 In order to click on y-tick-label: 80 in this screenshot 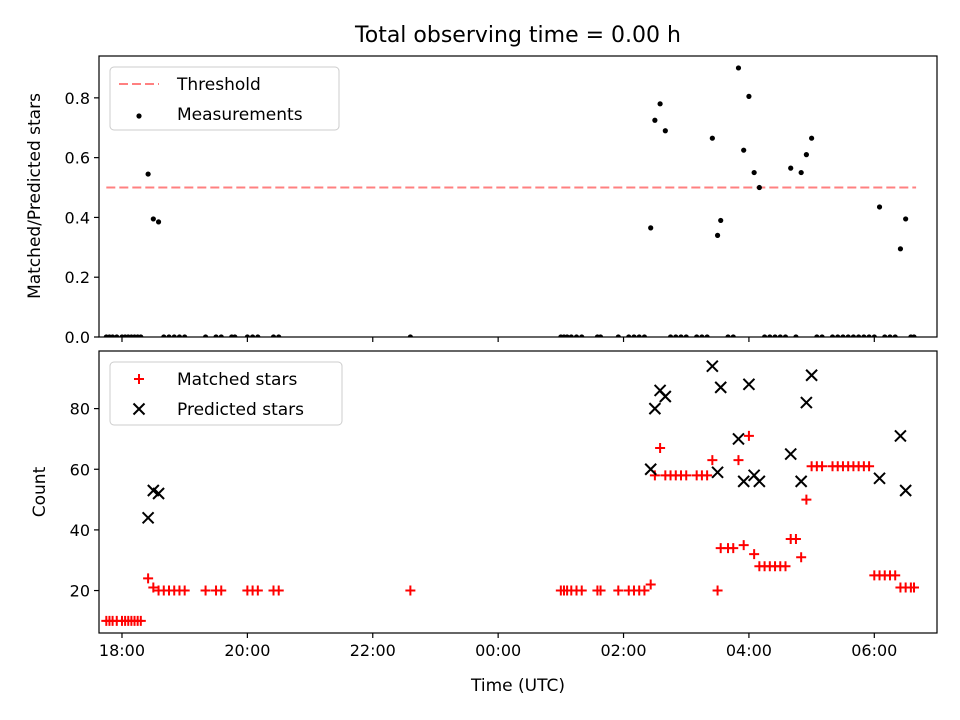, I will do `click(80, 409)`.